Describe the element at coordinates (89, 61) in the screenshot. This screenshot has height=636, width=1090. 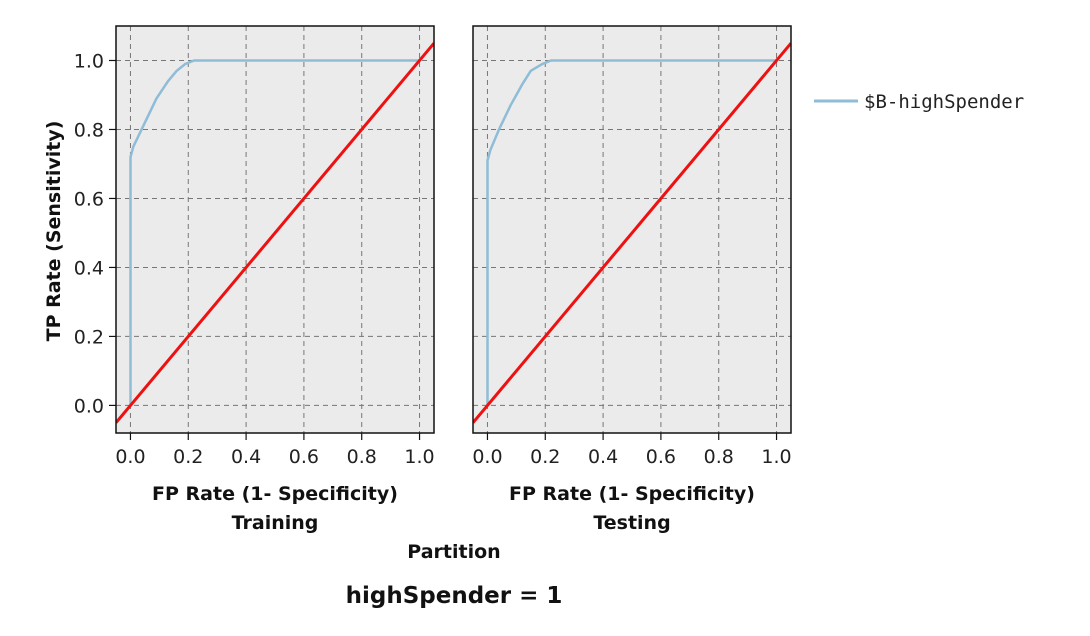
I see `y-tick-label: 1.0` at that location.